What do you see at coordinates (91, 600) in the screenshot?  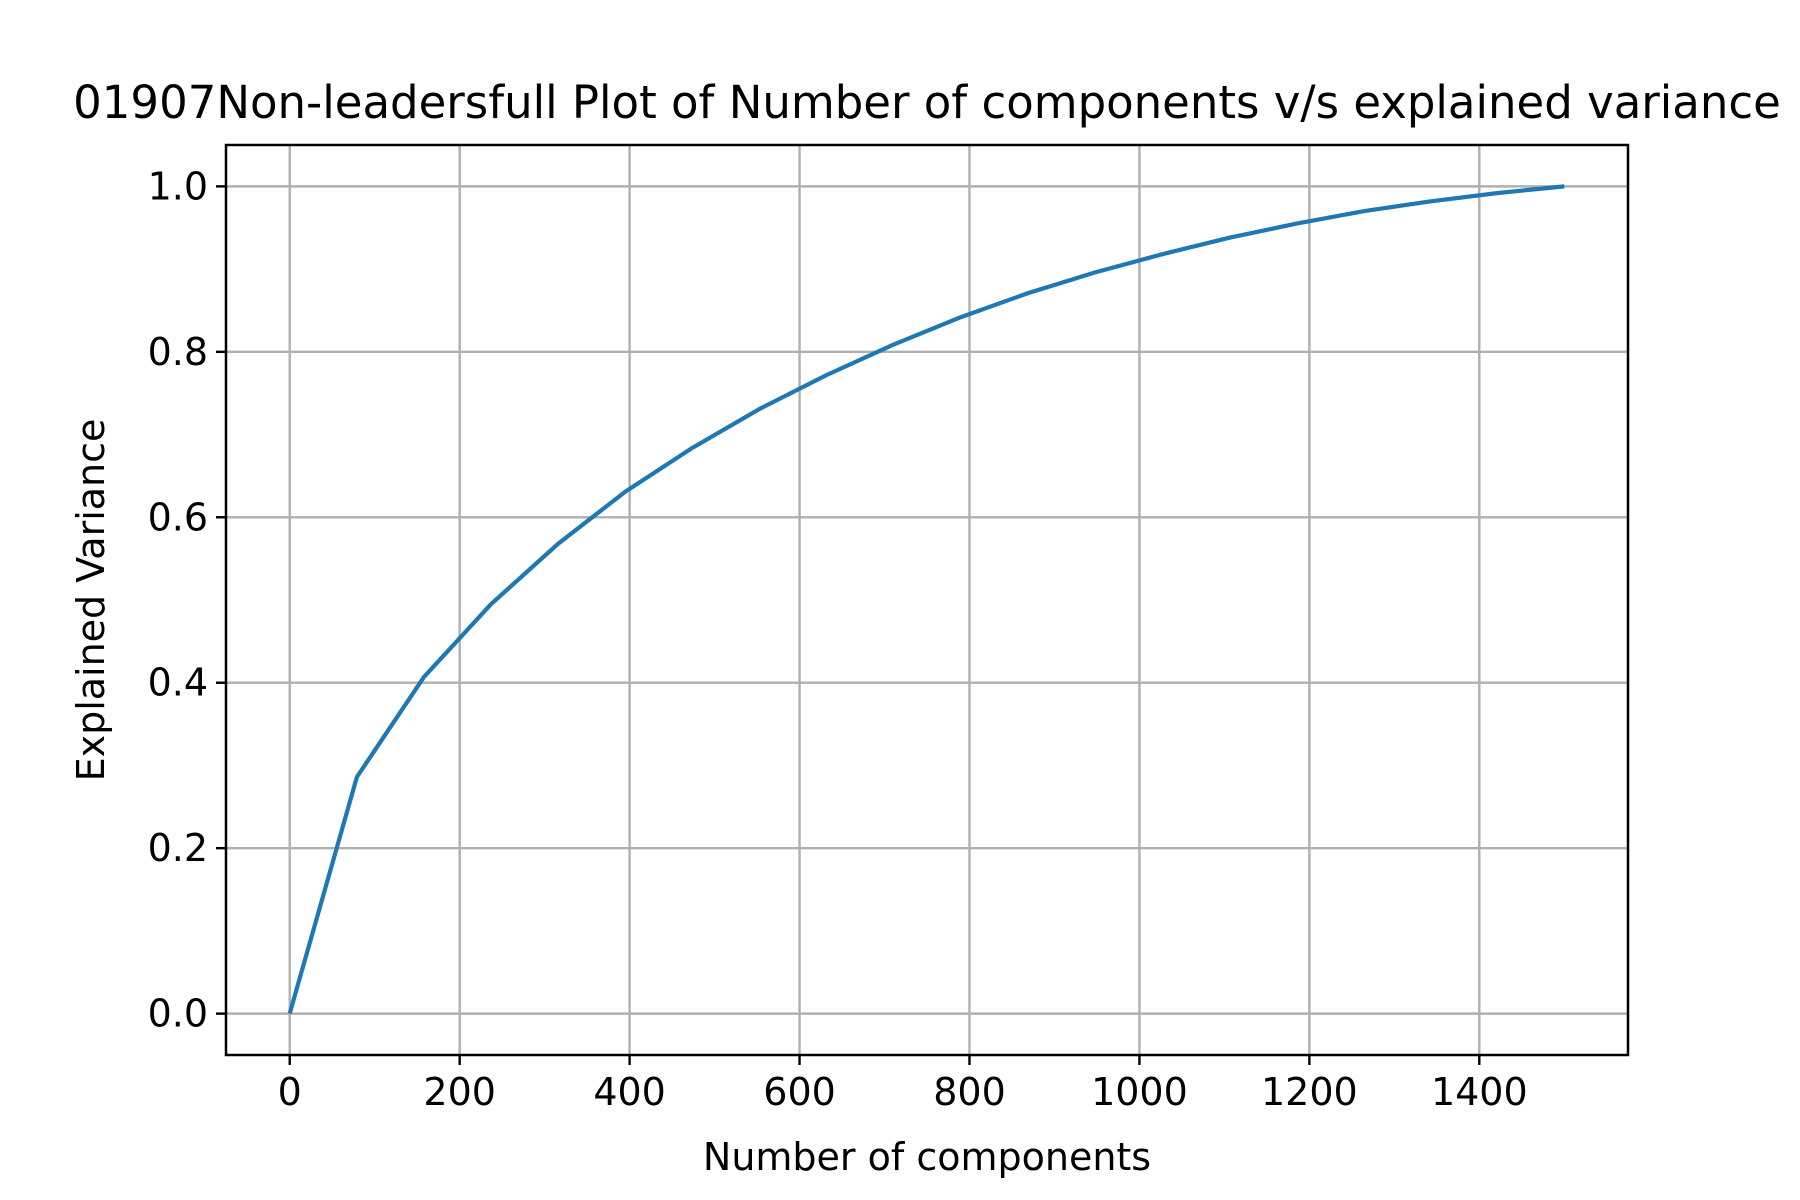 I see `y-axis-title: Explained Variance` at bounding box center [91, 600].